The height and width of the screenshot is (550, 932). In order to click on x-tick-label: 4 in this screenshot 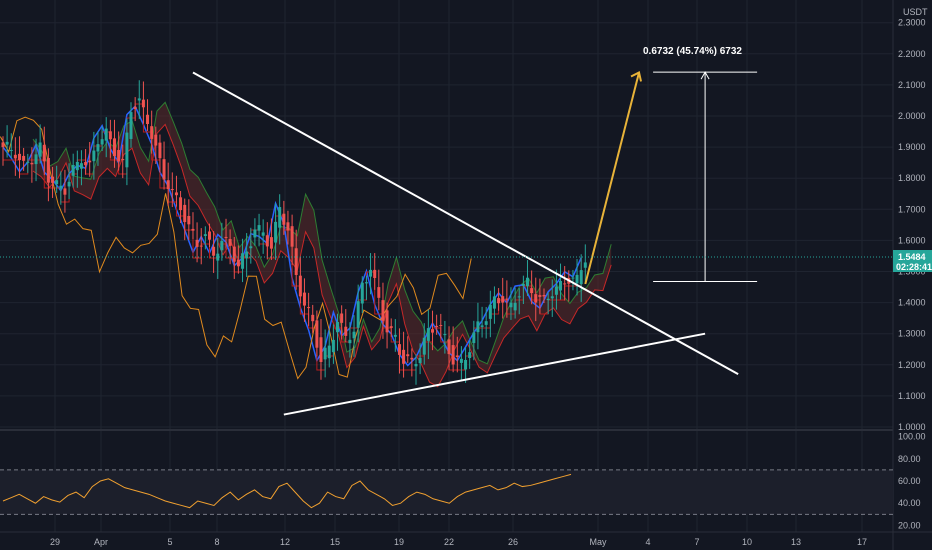, I will do `click(647, 542)`.